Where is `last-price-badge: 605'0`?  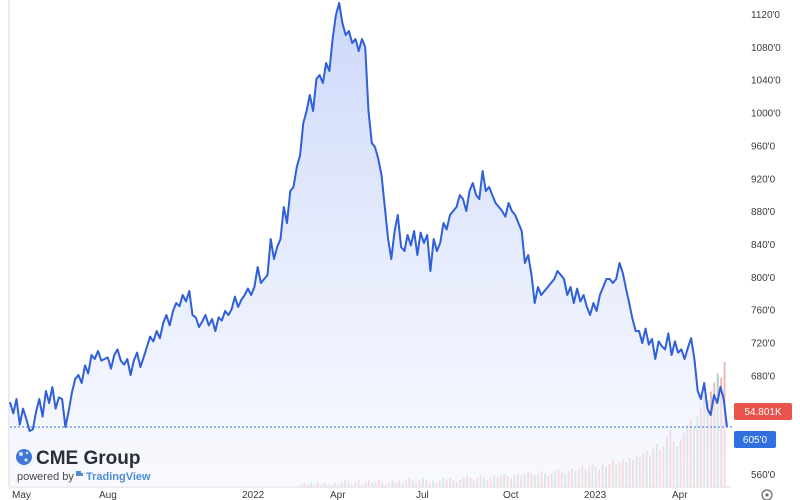
last-price-badge: 605'0 is located at coordinates (755, 439).